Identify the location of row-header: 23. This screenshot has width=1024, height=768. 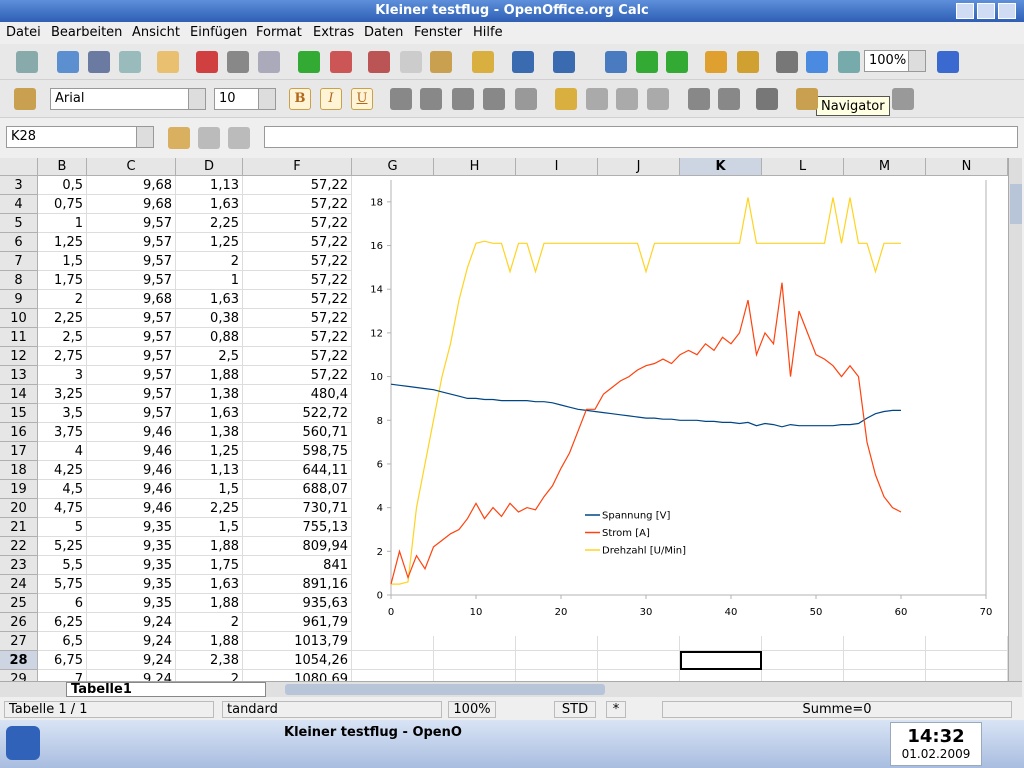
(19, 565).